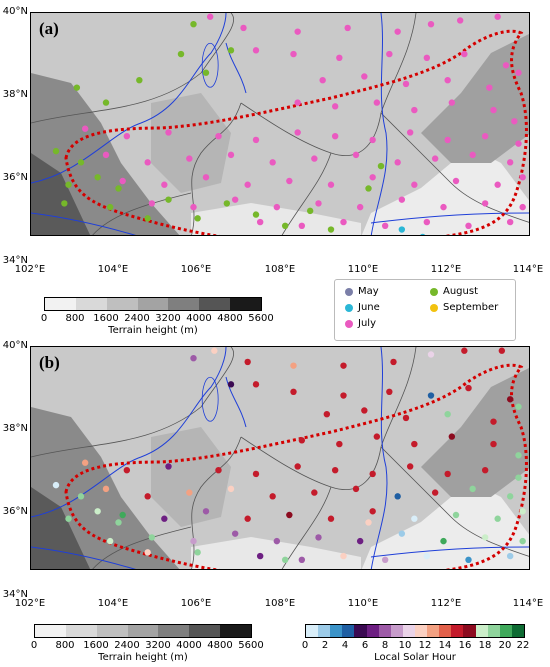 The width and height of the screenshot is (550, 667). What do you see at coordinates (445, 528) in the screenshot?
I see `terrain-lowland-east` at bounding box center [445, 528].